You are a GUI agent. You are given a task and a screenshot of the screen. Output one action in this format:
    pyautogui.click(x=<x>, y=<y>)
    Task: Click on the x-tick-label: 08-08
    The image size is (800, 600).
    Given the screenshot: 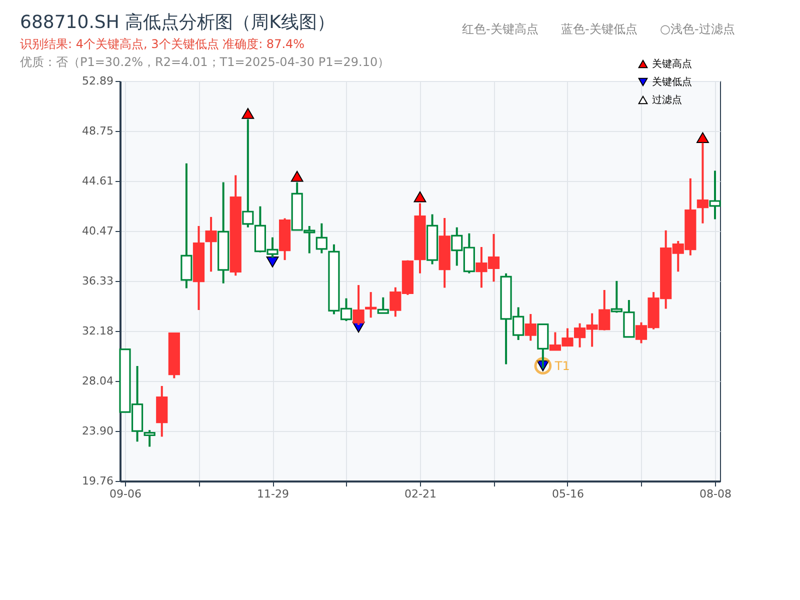 What is the action you would take?
    pyautogui.click(x=716, y=494)
    